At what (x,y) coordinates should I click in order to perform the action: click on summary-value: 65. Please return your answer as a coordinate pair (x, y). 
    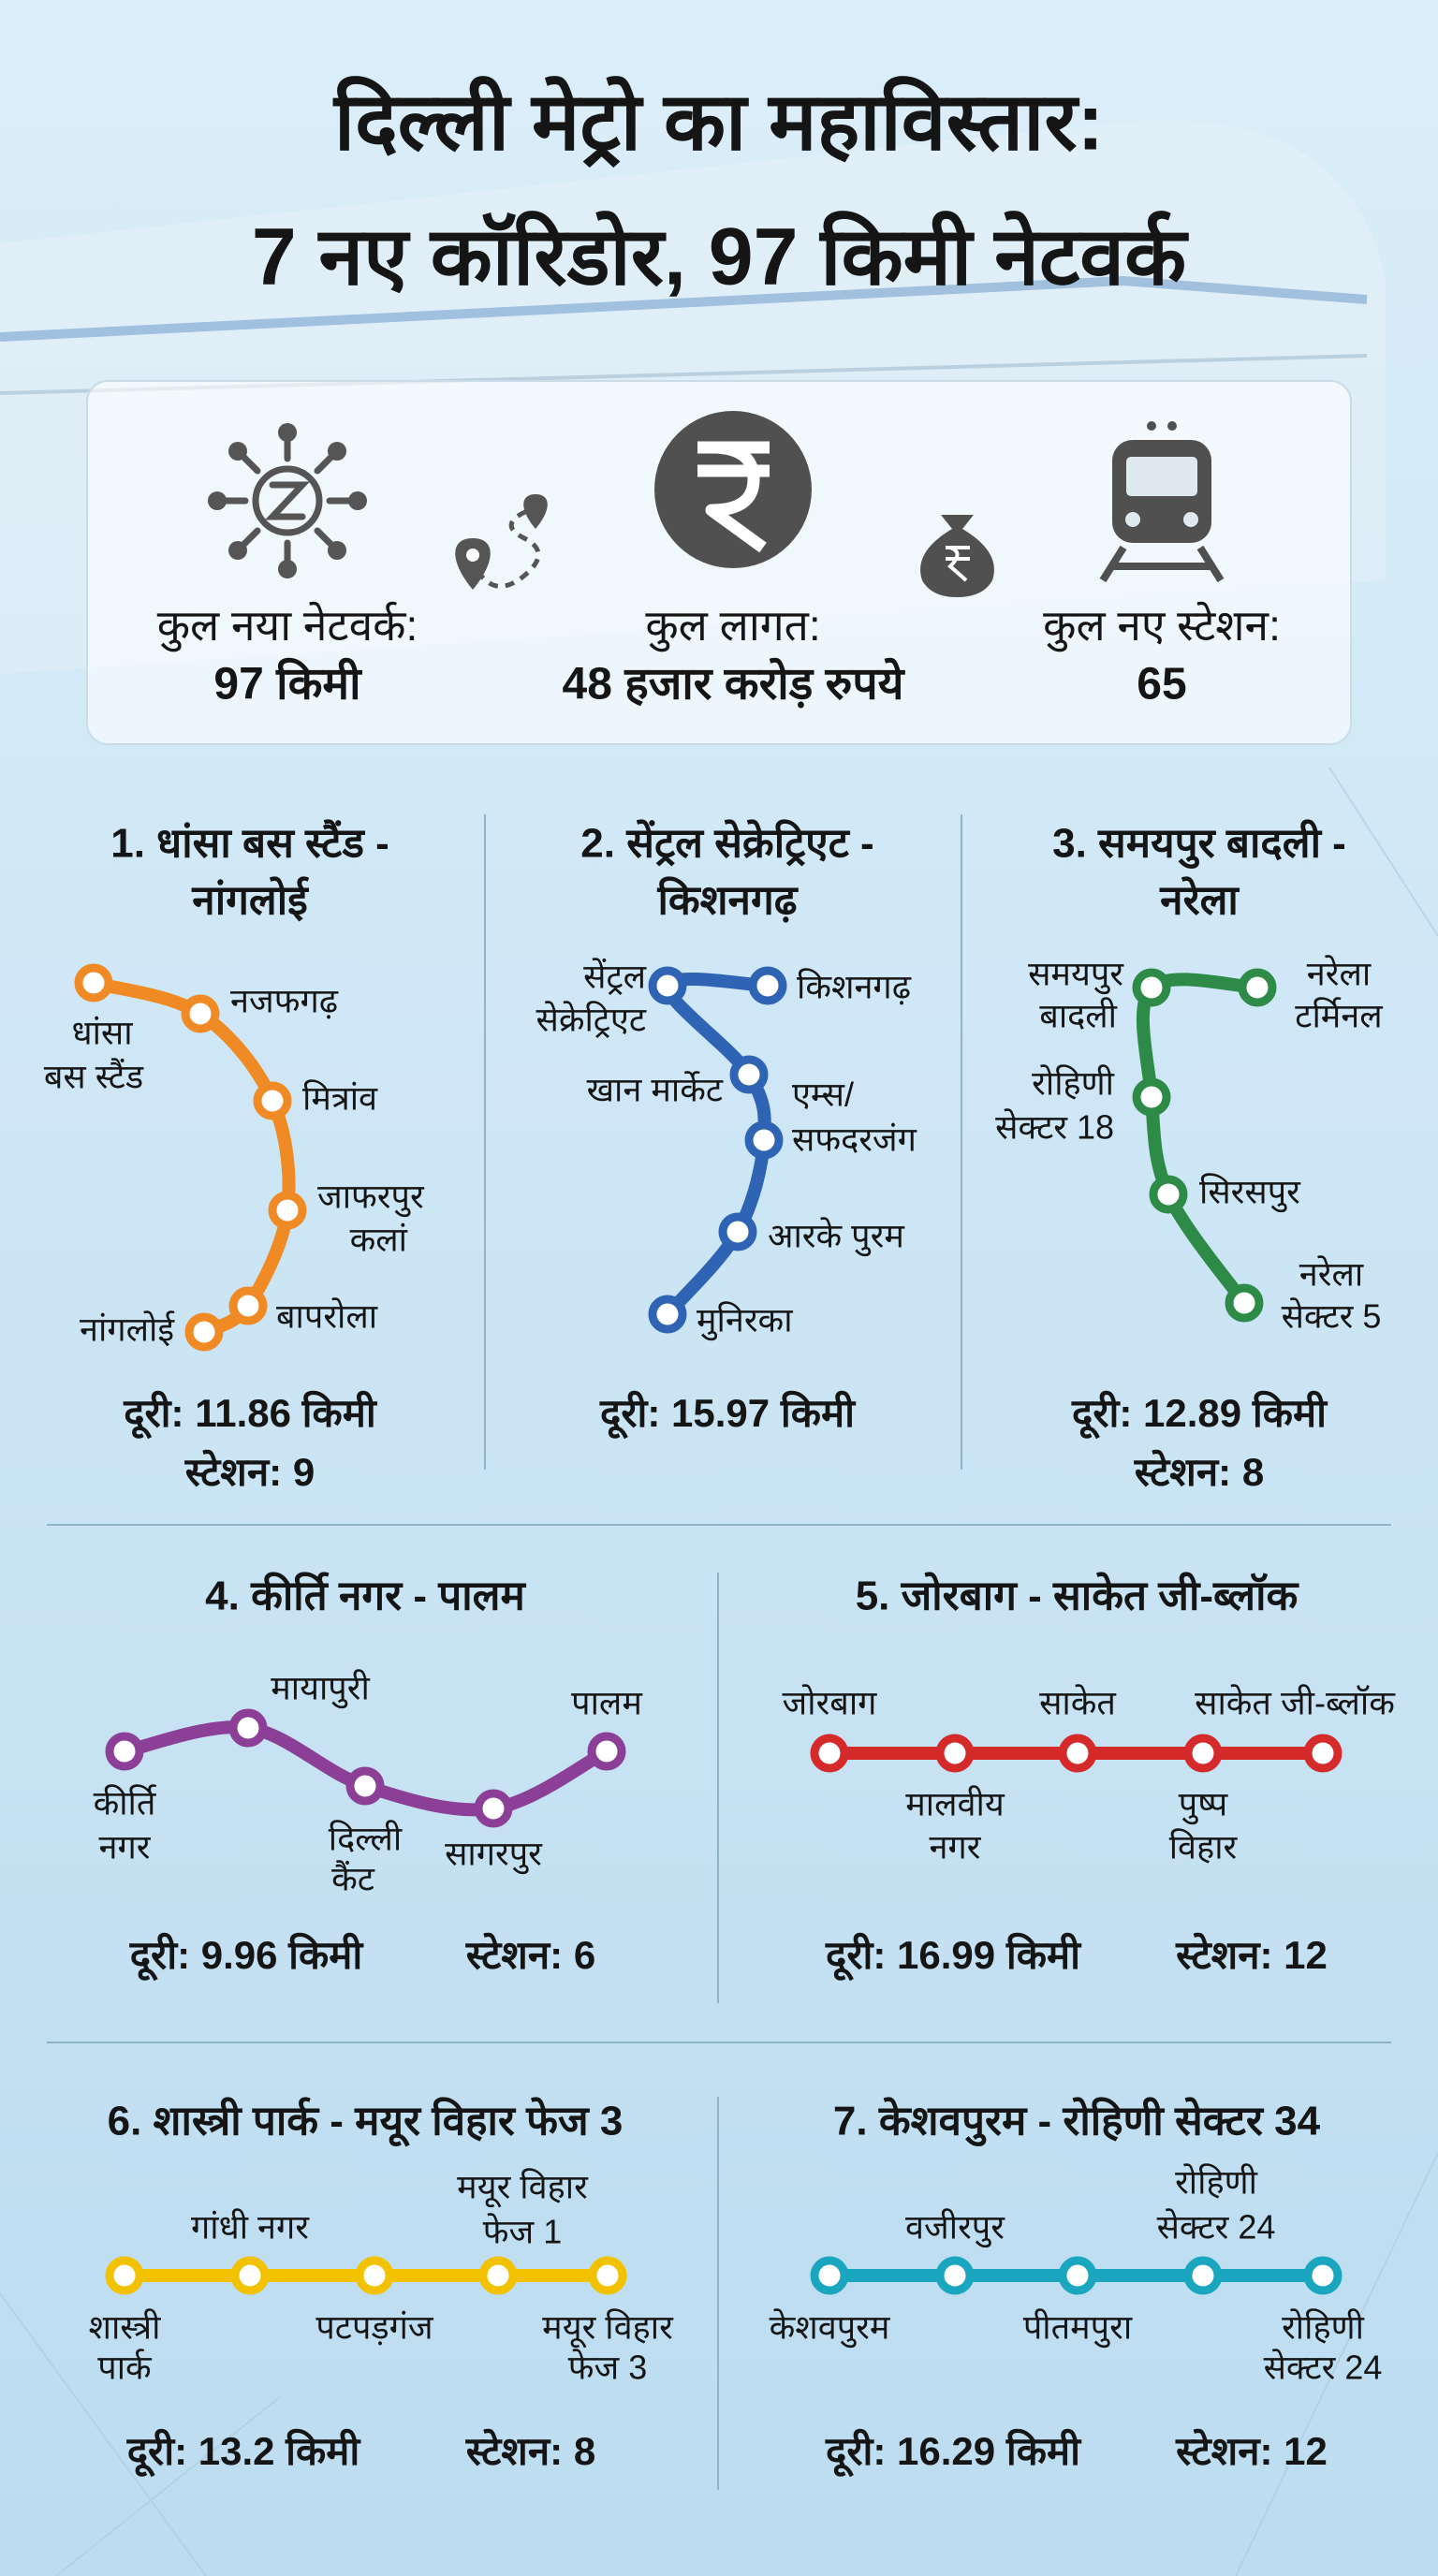
    Looking at the image, I should click on (1161, 685).